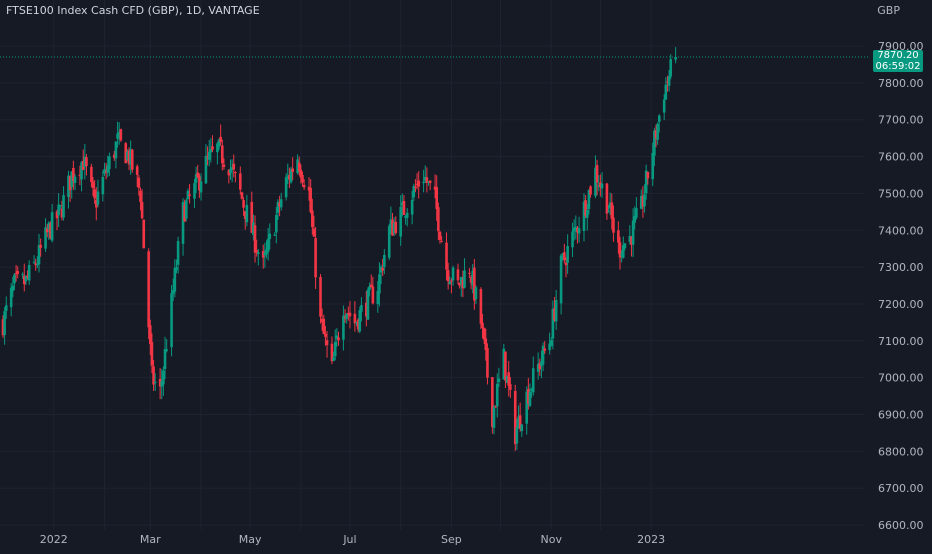 Image resolution: width=932 pixels, height=554 pixels. What do you see at coordinates (901, 488) in the screenshot?
I see `price-tick-label: 6700.00` at bounding box center [901, 488].